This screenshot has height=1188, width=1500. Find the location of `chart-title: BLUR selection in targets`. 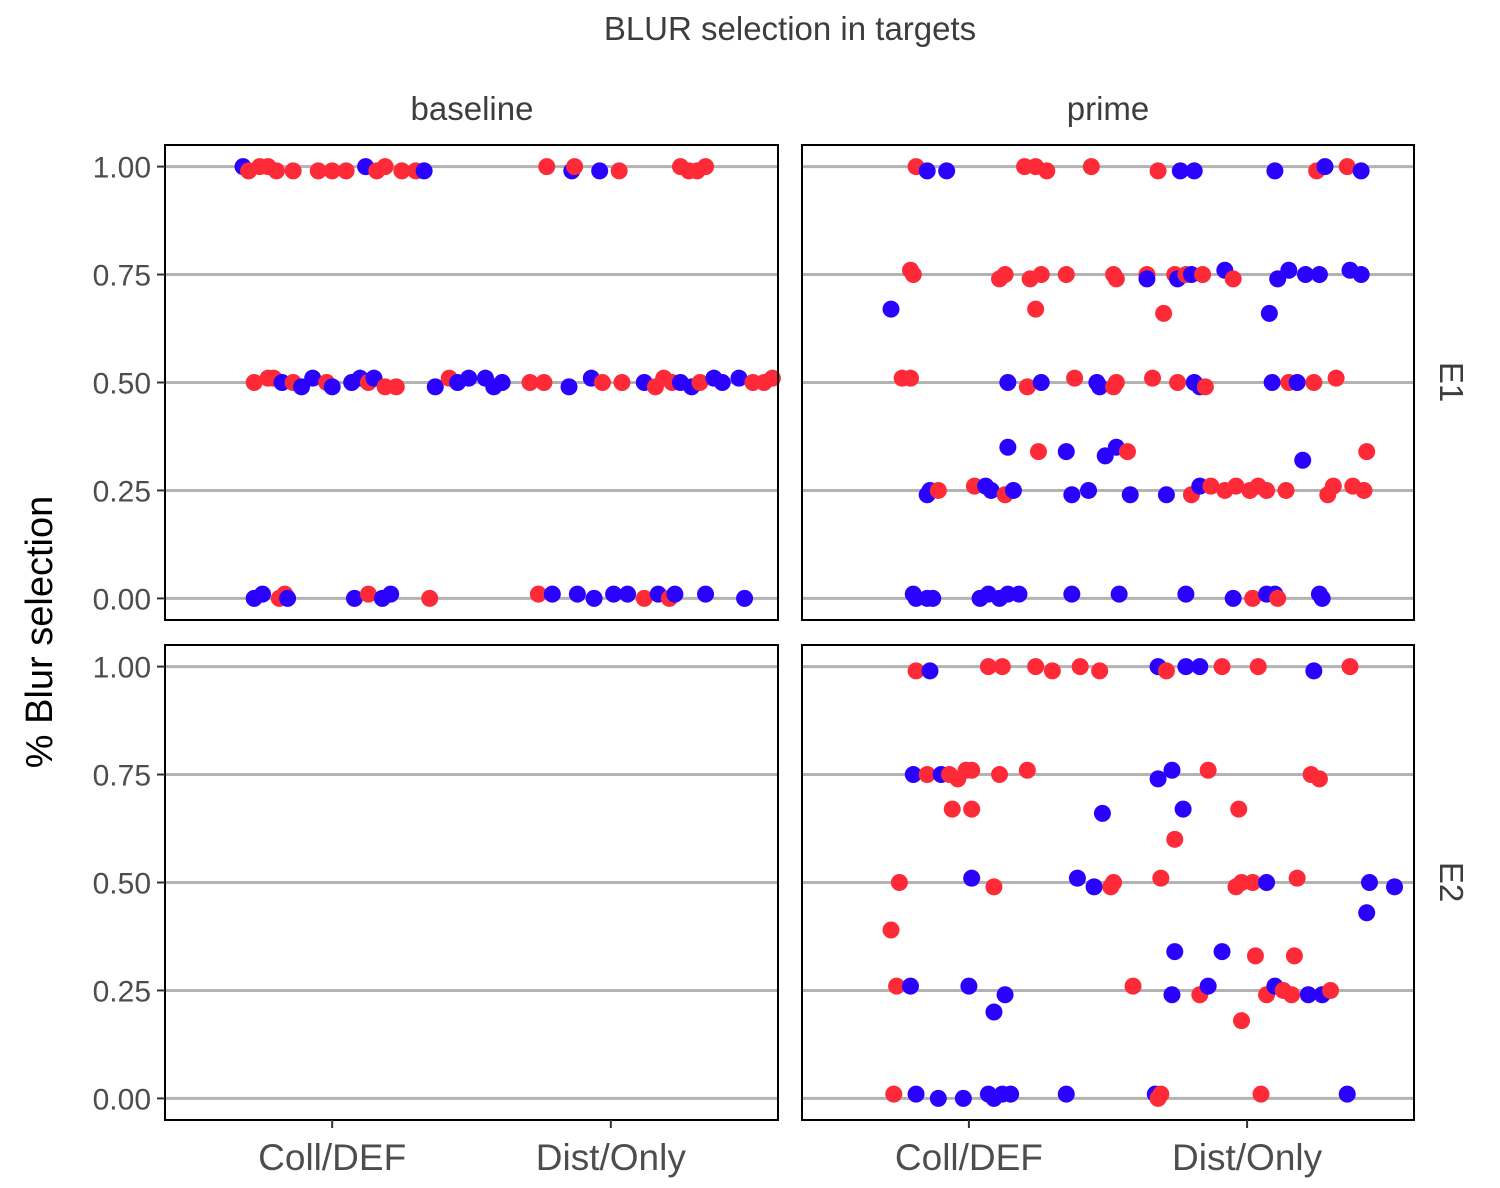

chart-title: BLUR selection in targets is located at coordinates (790, 28).